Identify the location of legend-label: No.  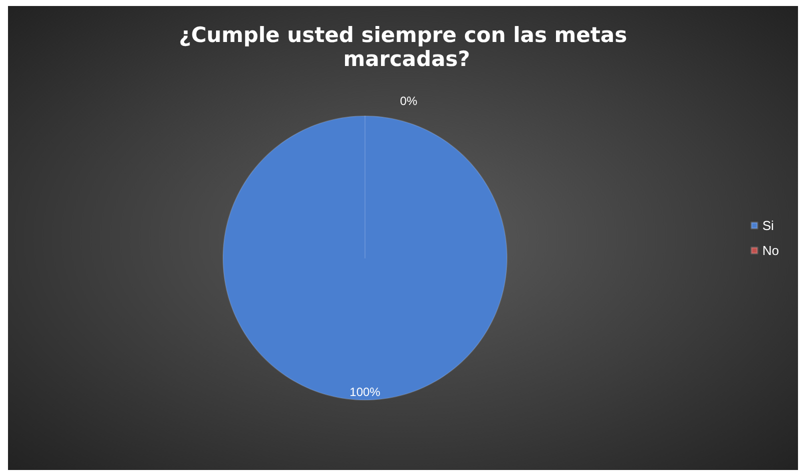
(771, 250).